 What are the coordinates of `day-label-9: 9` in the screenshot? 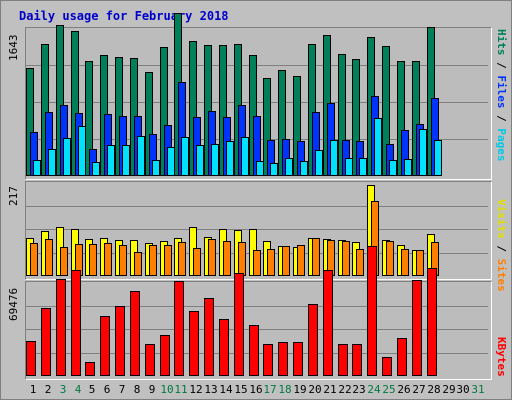 It's located at (152, 389).